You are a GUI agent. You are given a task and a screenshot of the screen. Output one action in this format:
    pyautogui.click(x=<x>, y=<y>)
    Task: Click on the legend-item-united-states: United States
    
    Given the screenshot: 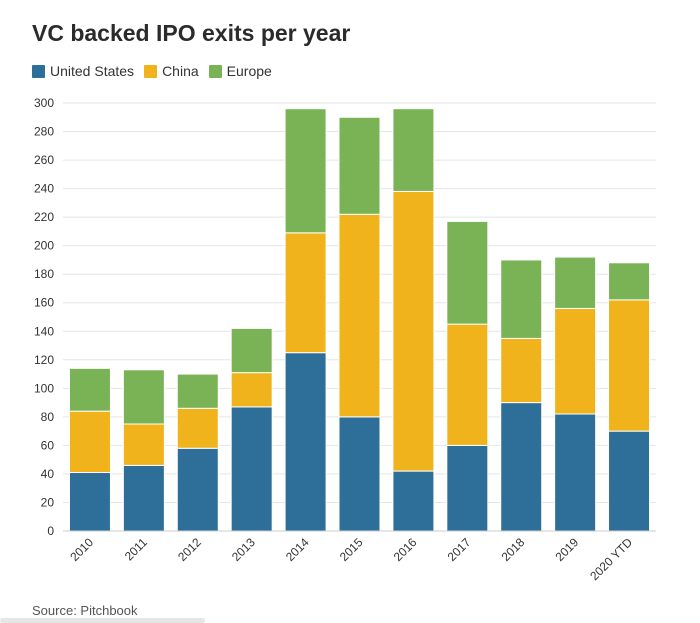 What is the action you would take?
    pyautogui.click(x=83, y=71)
    